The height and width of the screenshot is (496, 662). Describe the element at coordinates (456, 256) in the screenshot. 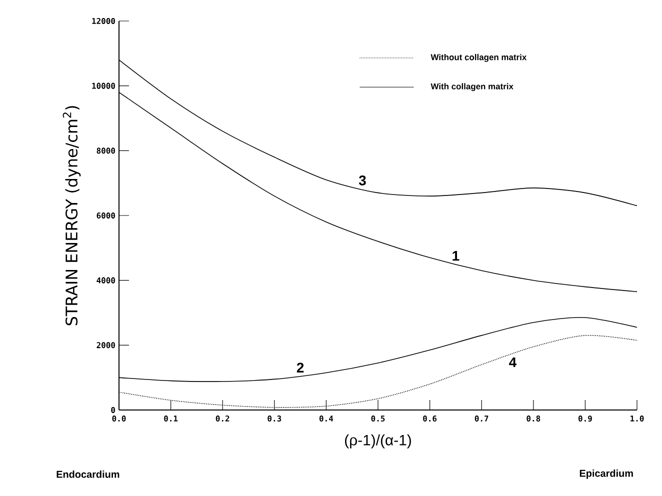

I see `series-label: 1` at that location.